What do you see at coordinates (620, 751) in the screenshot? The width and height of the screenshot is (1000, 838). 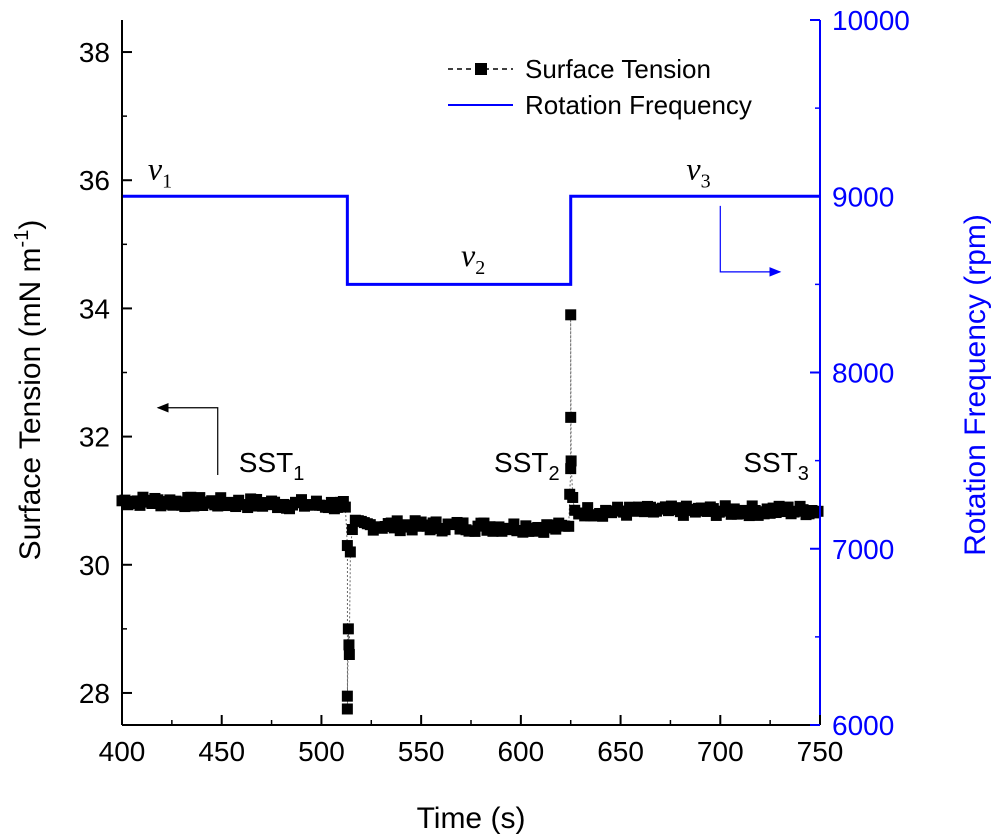 I see `x-tick-label: 650` at bounding box center [620, 751].